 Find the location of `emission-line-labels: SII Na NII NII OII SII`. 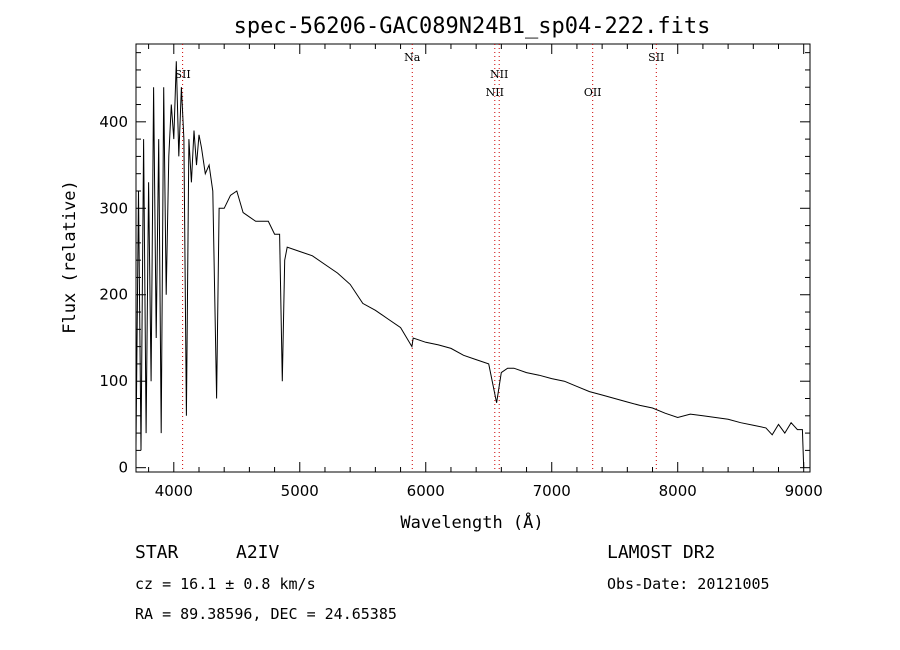

emission-line-labels: SII Na NII NII OII SII is located at coordinates (419, 75).